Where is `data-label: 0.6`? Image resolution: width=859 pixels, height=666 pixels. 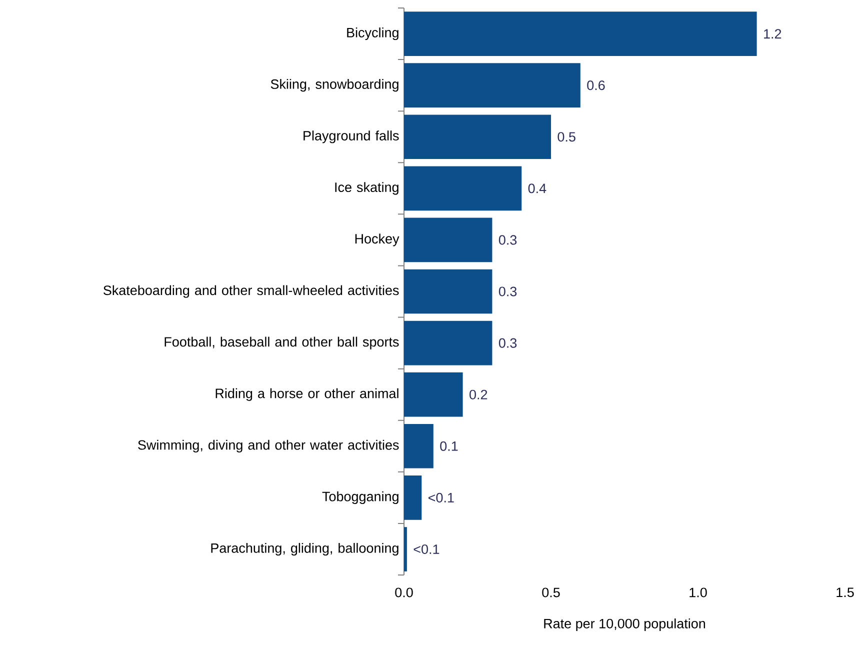 data-label: 0.6 is located at coordinates (596, 85).